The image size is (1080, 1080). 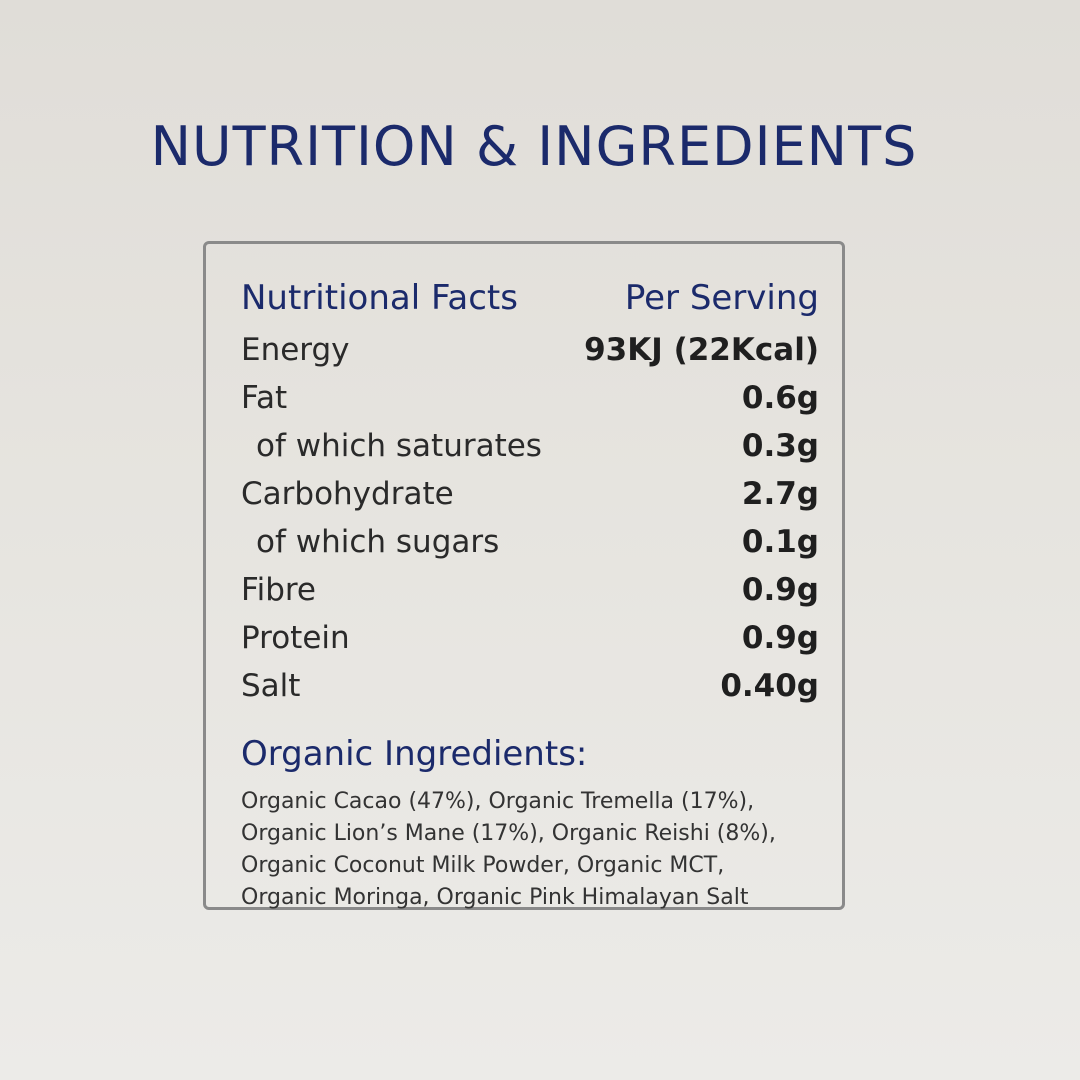 What do you see at coordinates (701, 350) in the screenshot?
I see `nutrient-value: 93KJ (22Kcal)` at bounding box center [701, 350].